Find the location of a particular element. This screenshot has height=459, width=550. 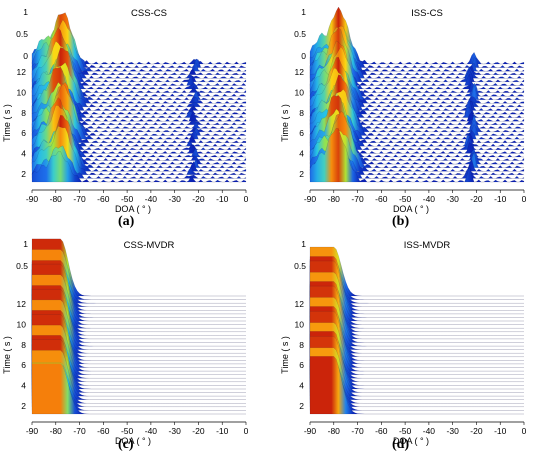

chart-title: CSS-MVDR is located at coordinates (149, 245).